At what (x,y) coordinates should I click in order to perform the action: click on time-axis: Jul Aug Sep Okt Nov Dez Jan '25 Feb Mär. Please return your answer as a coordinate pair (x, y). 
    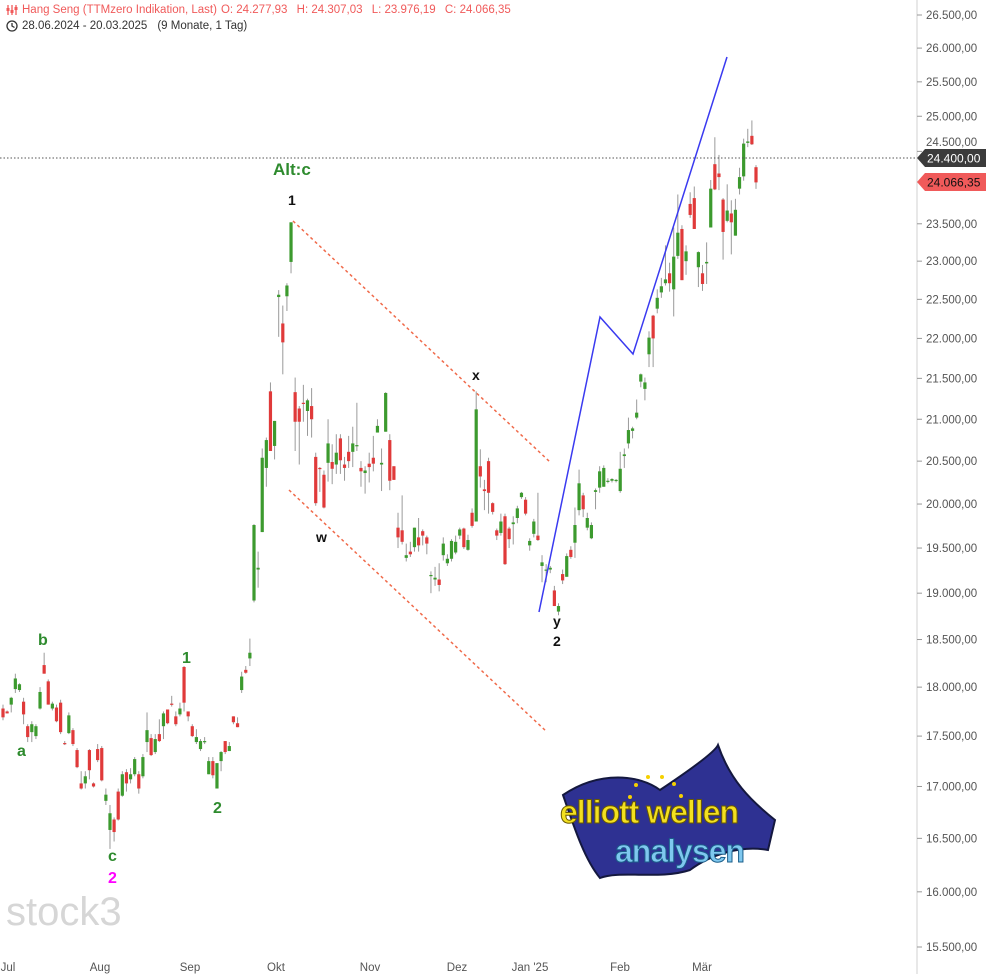
    Looking at the image, I should click on (356, 968).